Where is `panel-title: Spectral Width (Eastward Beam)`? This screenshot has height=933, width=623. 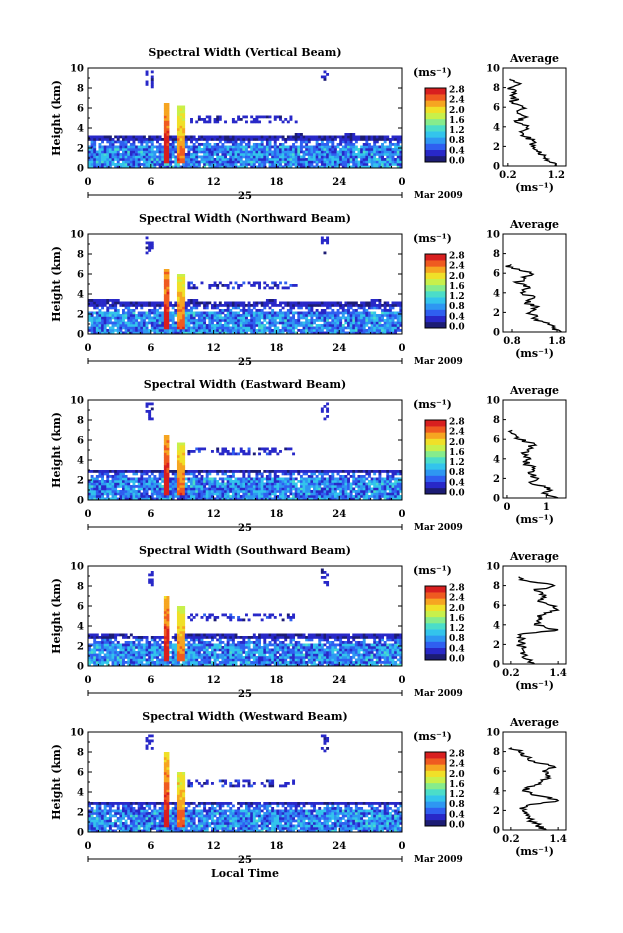
panel-title: Spectral Width (Eastward Beam) is located at coordinates (245, 384).